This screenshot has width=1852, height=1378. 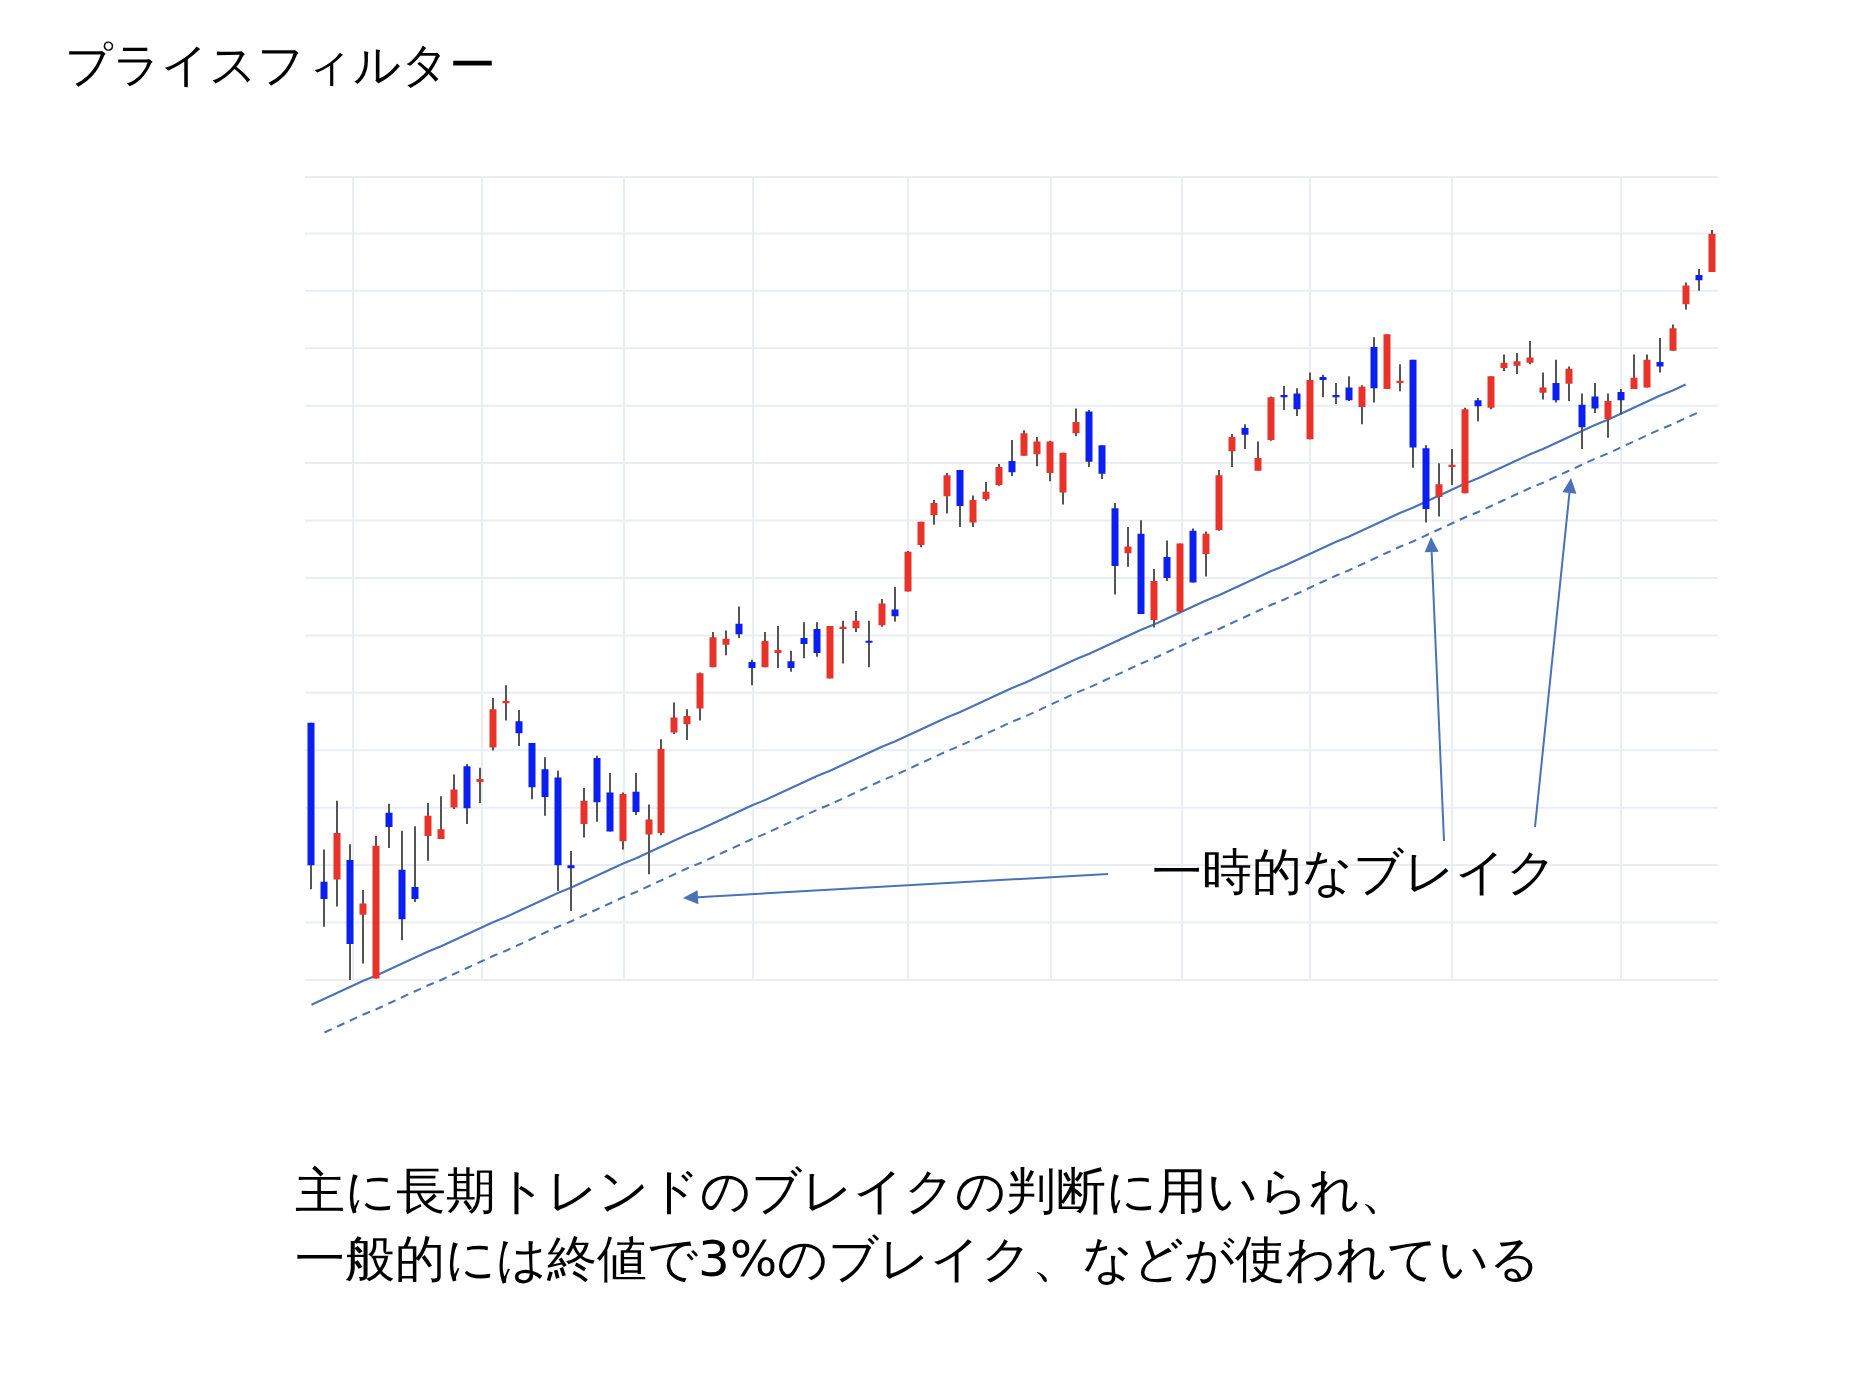 I want to click on annotation: 一時的なブレイク, so click(x=1354, y=872).